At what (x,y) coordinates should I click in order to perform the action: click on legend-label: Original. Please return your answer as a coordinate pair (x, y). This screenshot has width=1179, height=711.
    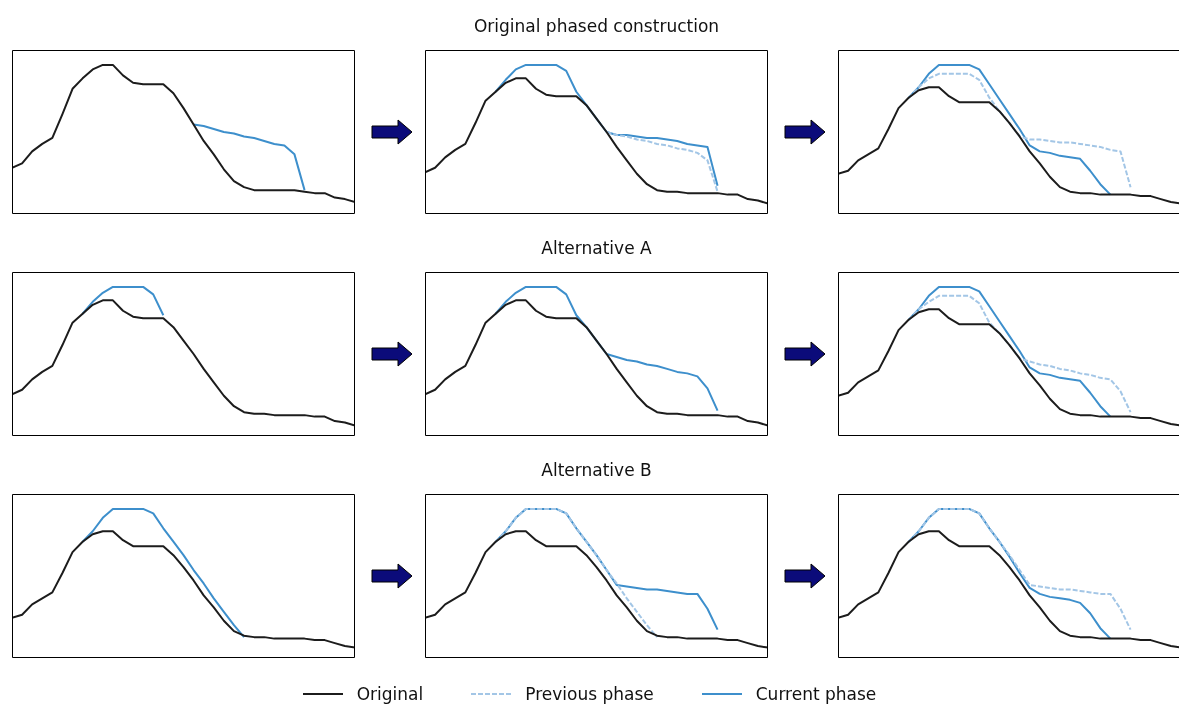
    Looking at the image, I should click on (390, 694).